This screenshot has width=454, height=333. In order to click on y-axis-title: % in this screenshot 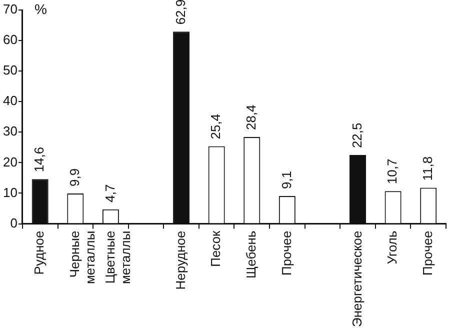, I will do `click(40, 8)`.